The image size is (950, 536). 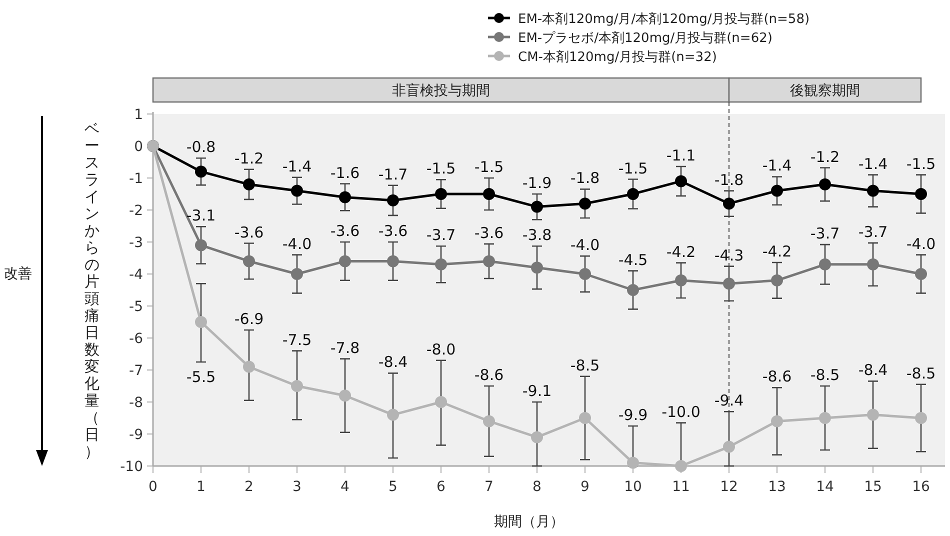 I want to click on data-label: -5.5, so click(x=201, y=377).